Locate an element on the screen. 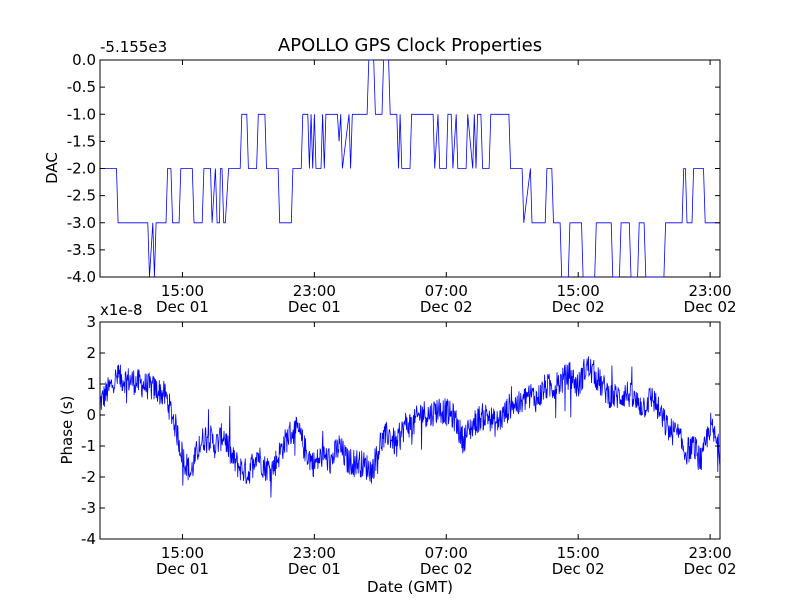  dac-ytick-label: -3.5 is located at coordinates (81, 250).